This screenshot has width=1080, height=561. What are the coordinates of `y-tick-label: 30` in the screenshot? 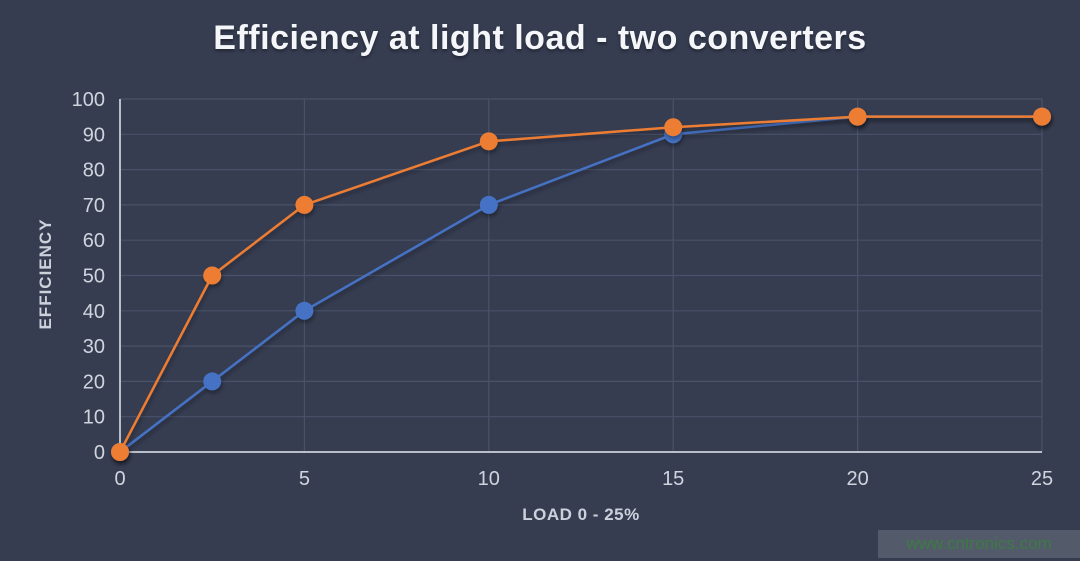 It's located at (94, 347).